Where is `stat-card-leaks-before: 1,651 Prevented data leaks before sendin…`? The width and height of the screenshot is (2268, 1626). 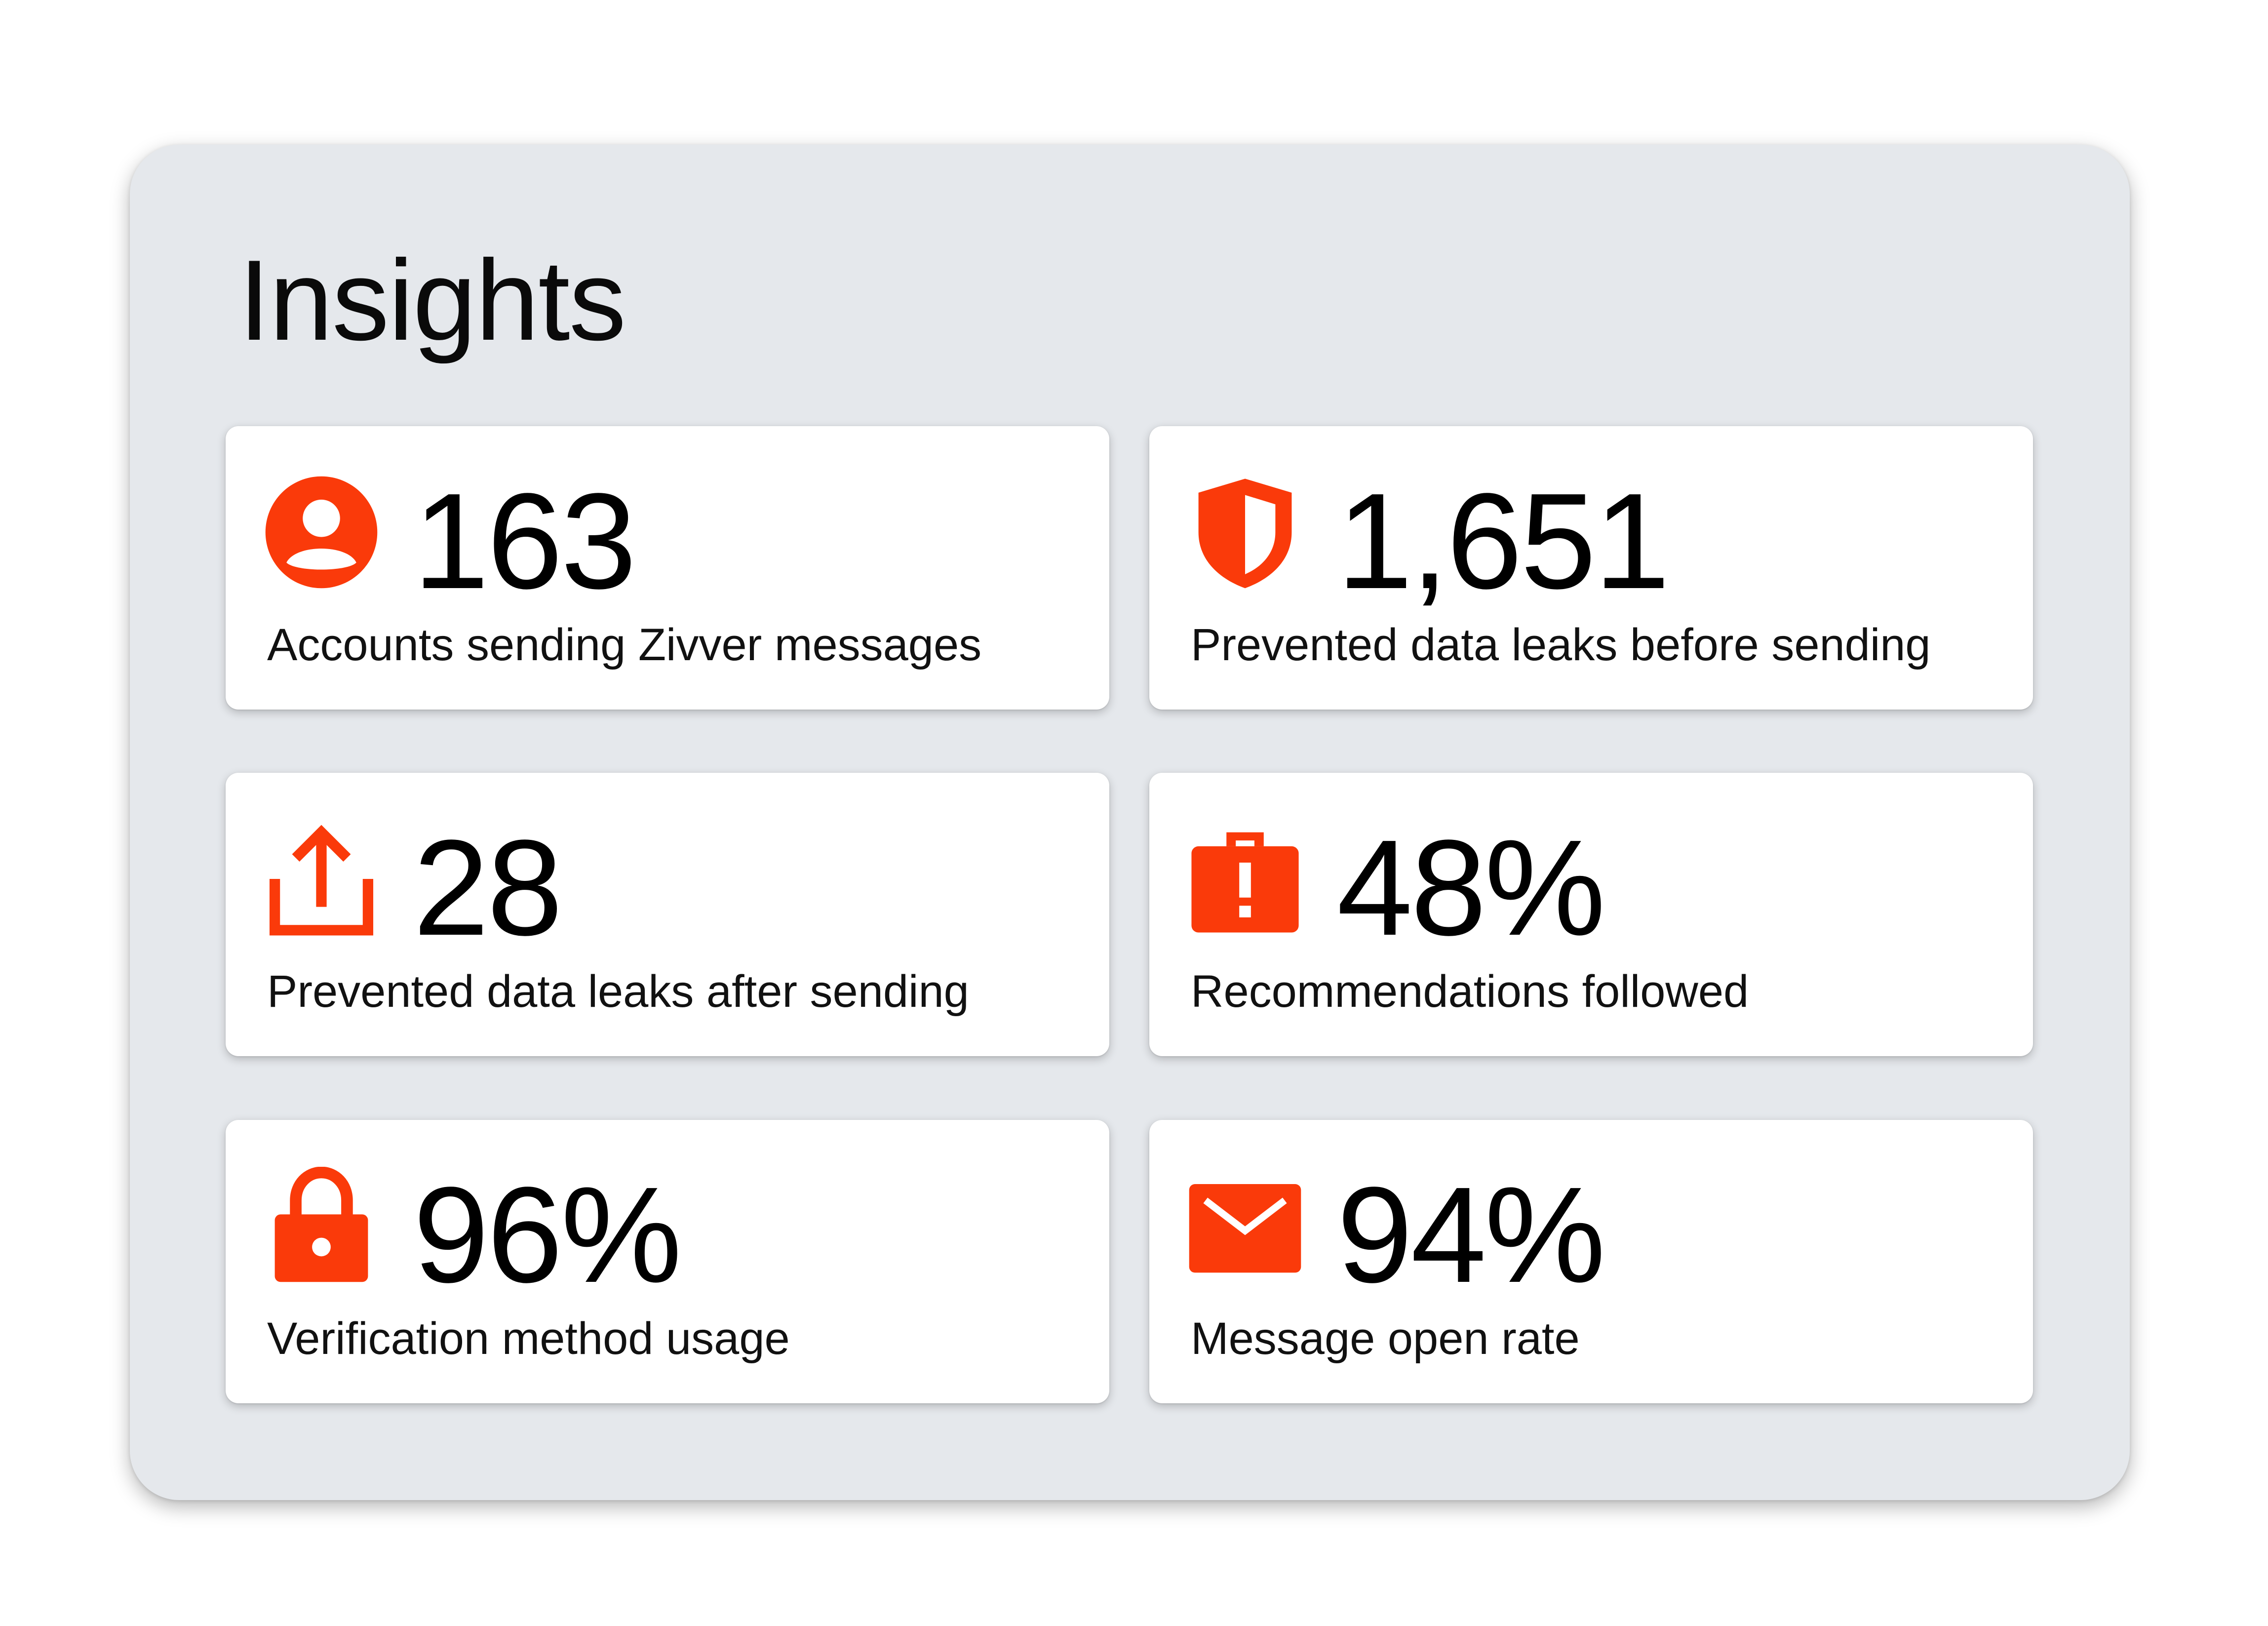
stat-card-leaks-before: 1,651 Prevented data leaks before sendin… is located at coordinates (1591, 568).